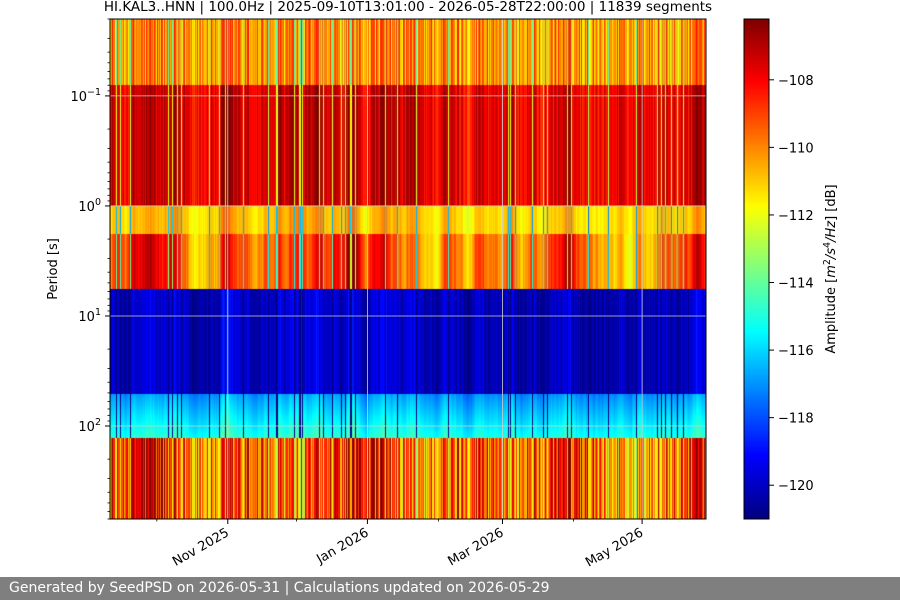 Image resolution: width=900 pixels, height=600 pixels. I want to click on y-axis-label: Period [s], so click(53, 269).